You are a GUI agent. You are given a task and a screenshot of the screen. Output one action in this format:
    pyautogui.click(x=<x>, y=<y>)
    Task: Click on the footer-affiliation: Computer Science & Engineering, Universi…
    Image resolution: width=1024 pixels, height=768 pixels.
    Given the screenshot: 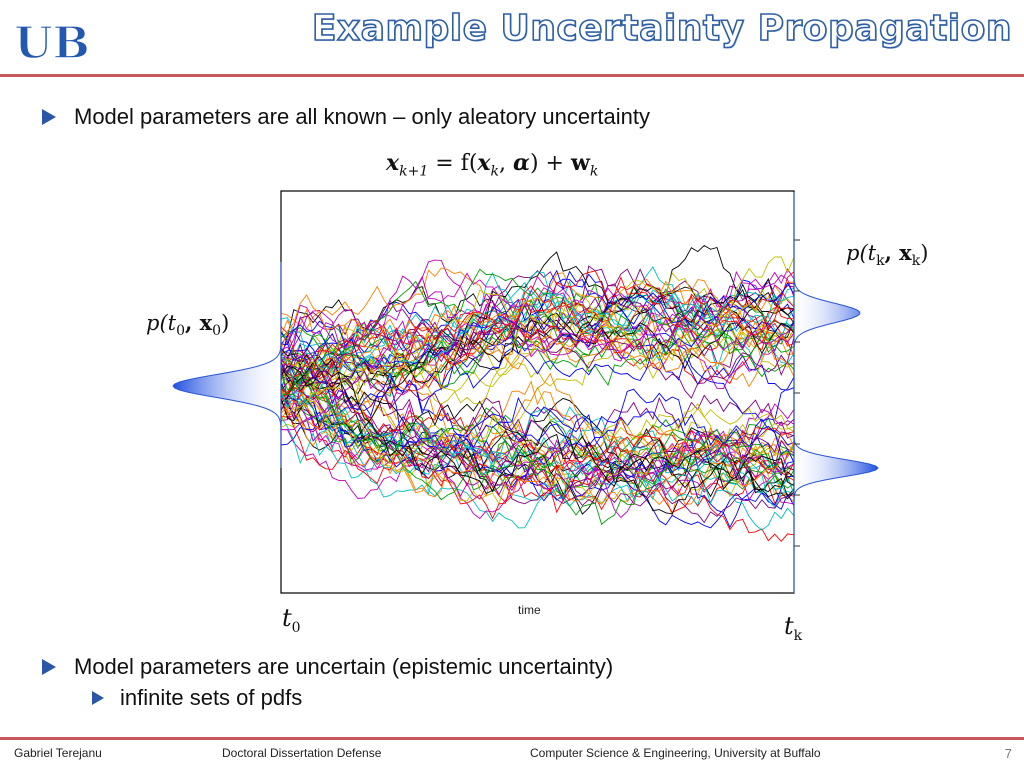 What is the action you would take?
    pyautogui.click(x=675, y=753)
    